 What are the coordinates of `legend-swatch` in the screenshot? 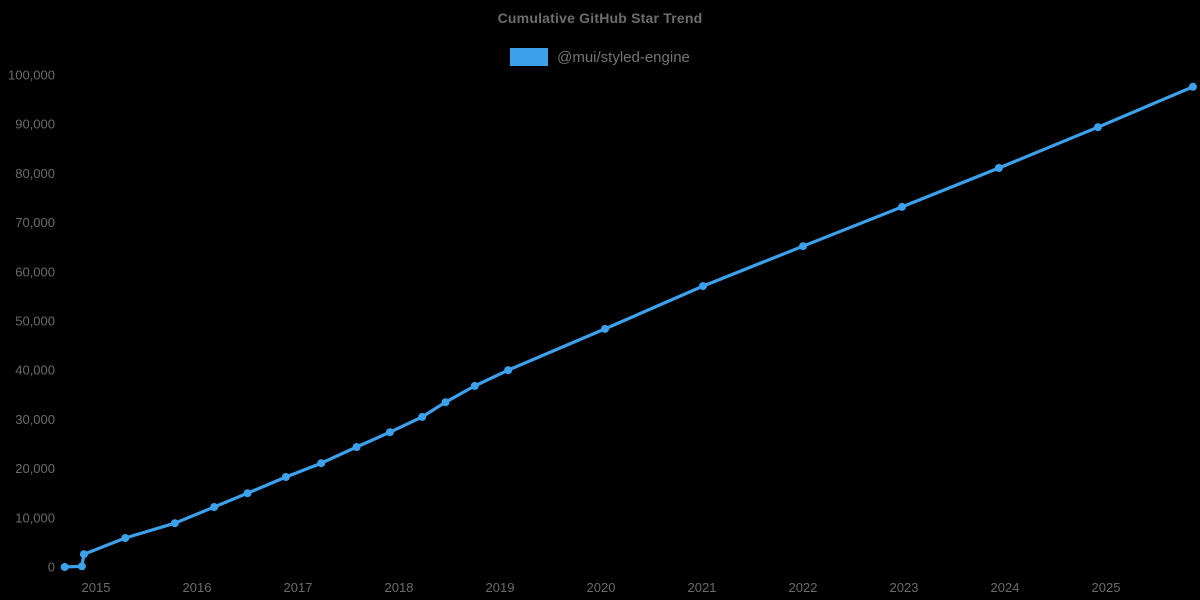 It's located at (529, 57).